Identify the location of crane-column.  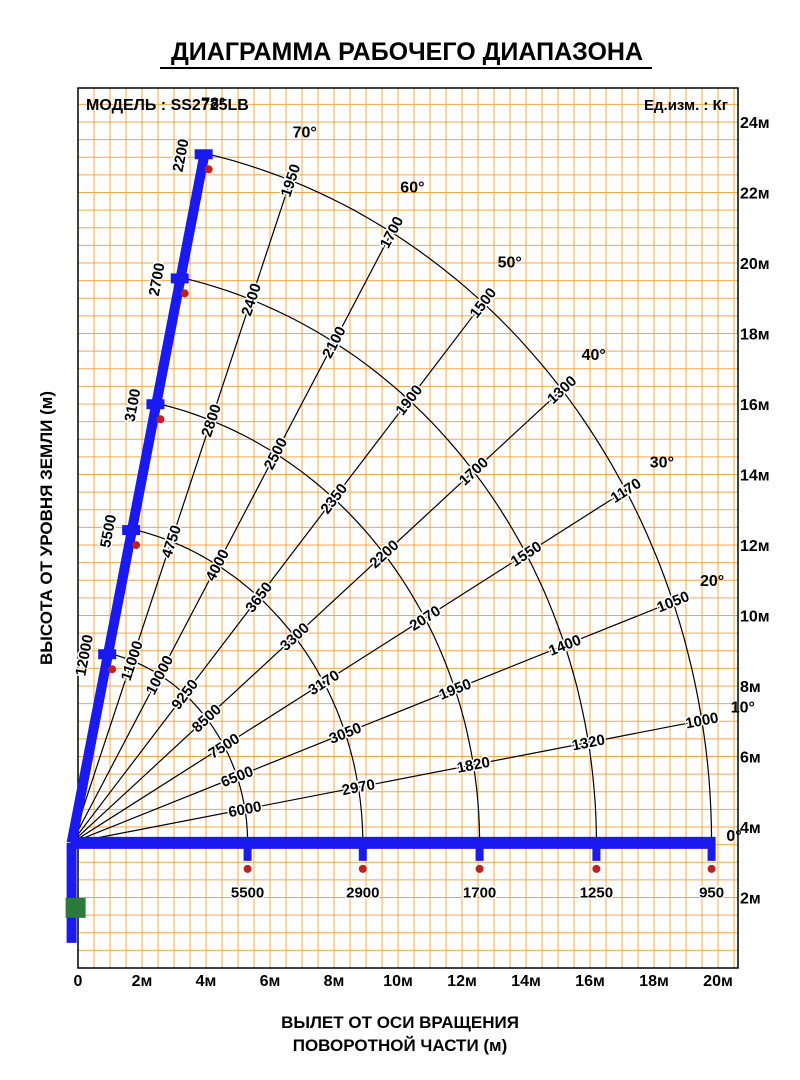
(71, 892).